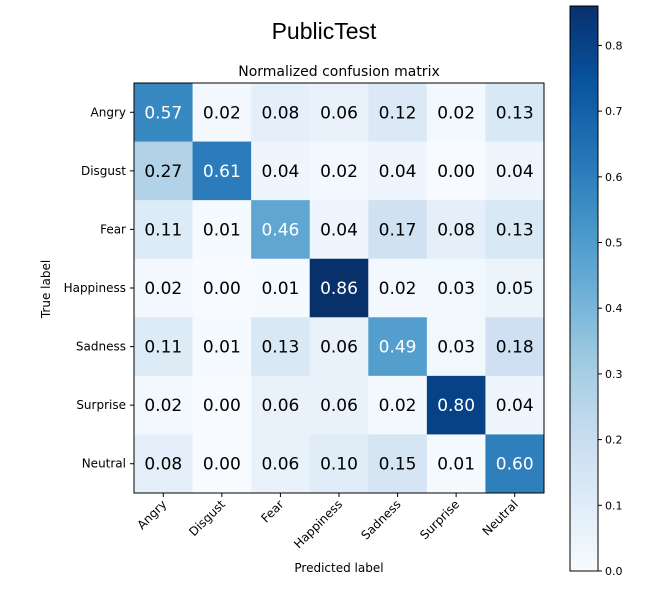 This screenshot has width=657, height=594. Describe the element at coordinates (614, 243) in the screenshot. I see `colorbar-tick-label: 0.5` at that location.